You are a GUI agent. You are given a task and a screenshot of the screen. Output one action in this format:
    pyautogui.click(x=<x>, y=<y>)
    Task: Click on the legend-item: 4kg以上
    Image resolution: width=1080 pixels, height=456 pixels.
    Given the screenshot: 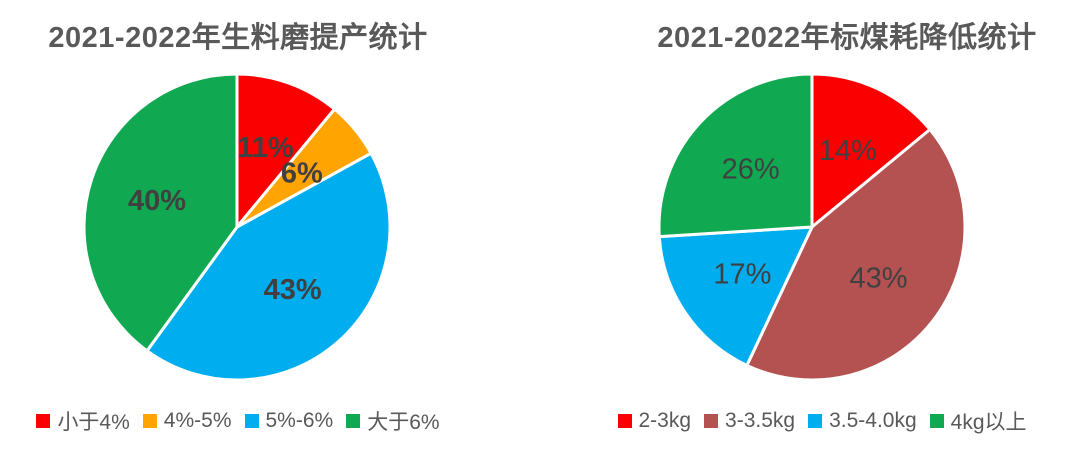 What is the action you would take?
    pyautogui.click(x=978, y=421)
    